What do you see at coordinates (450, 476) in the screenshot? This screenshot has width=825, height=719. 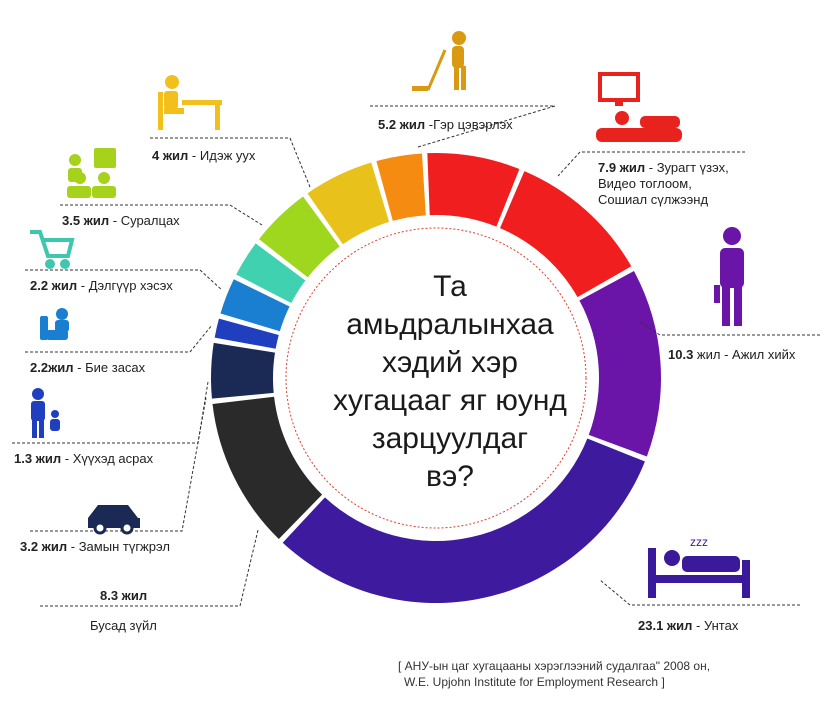 I see `title-line: вэ?` at bounding box center [450, 476].